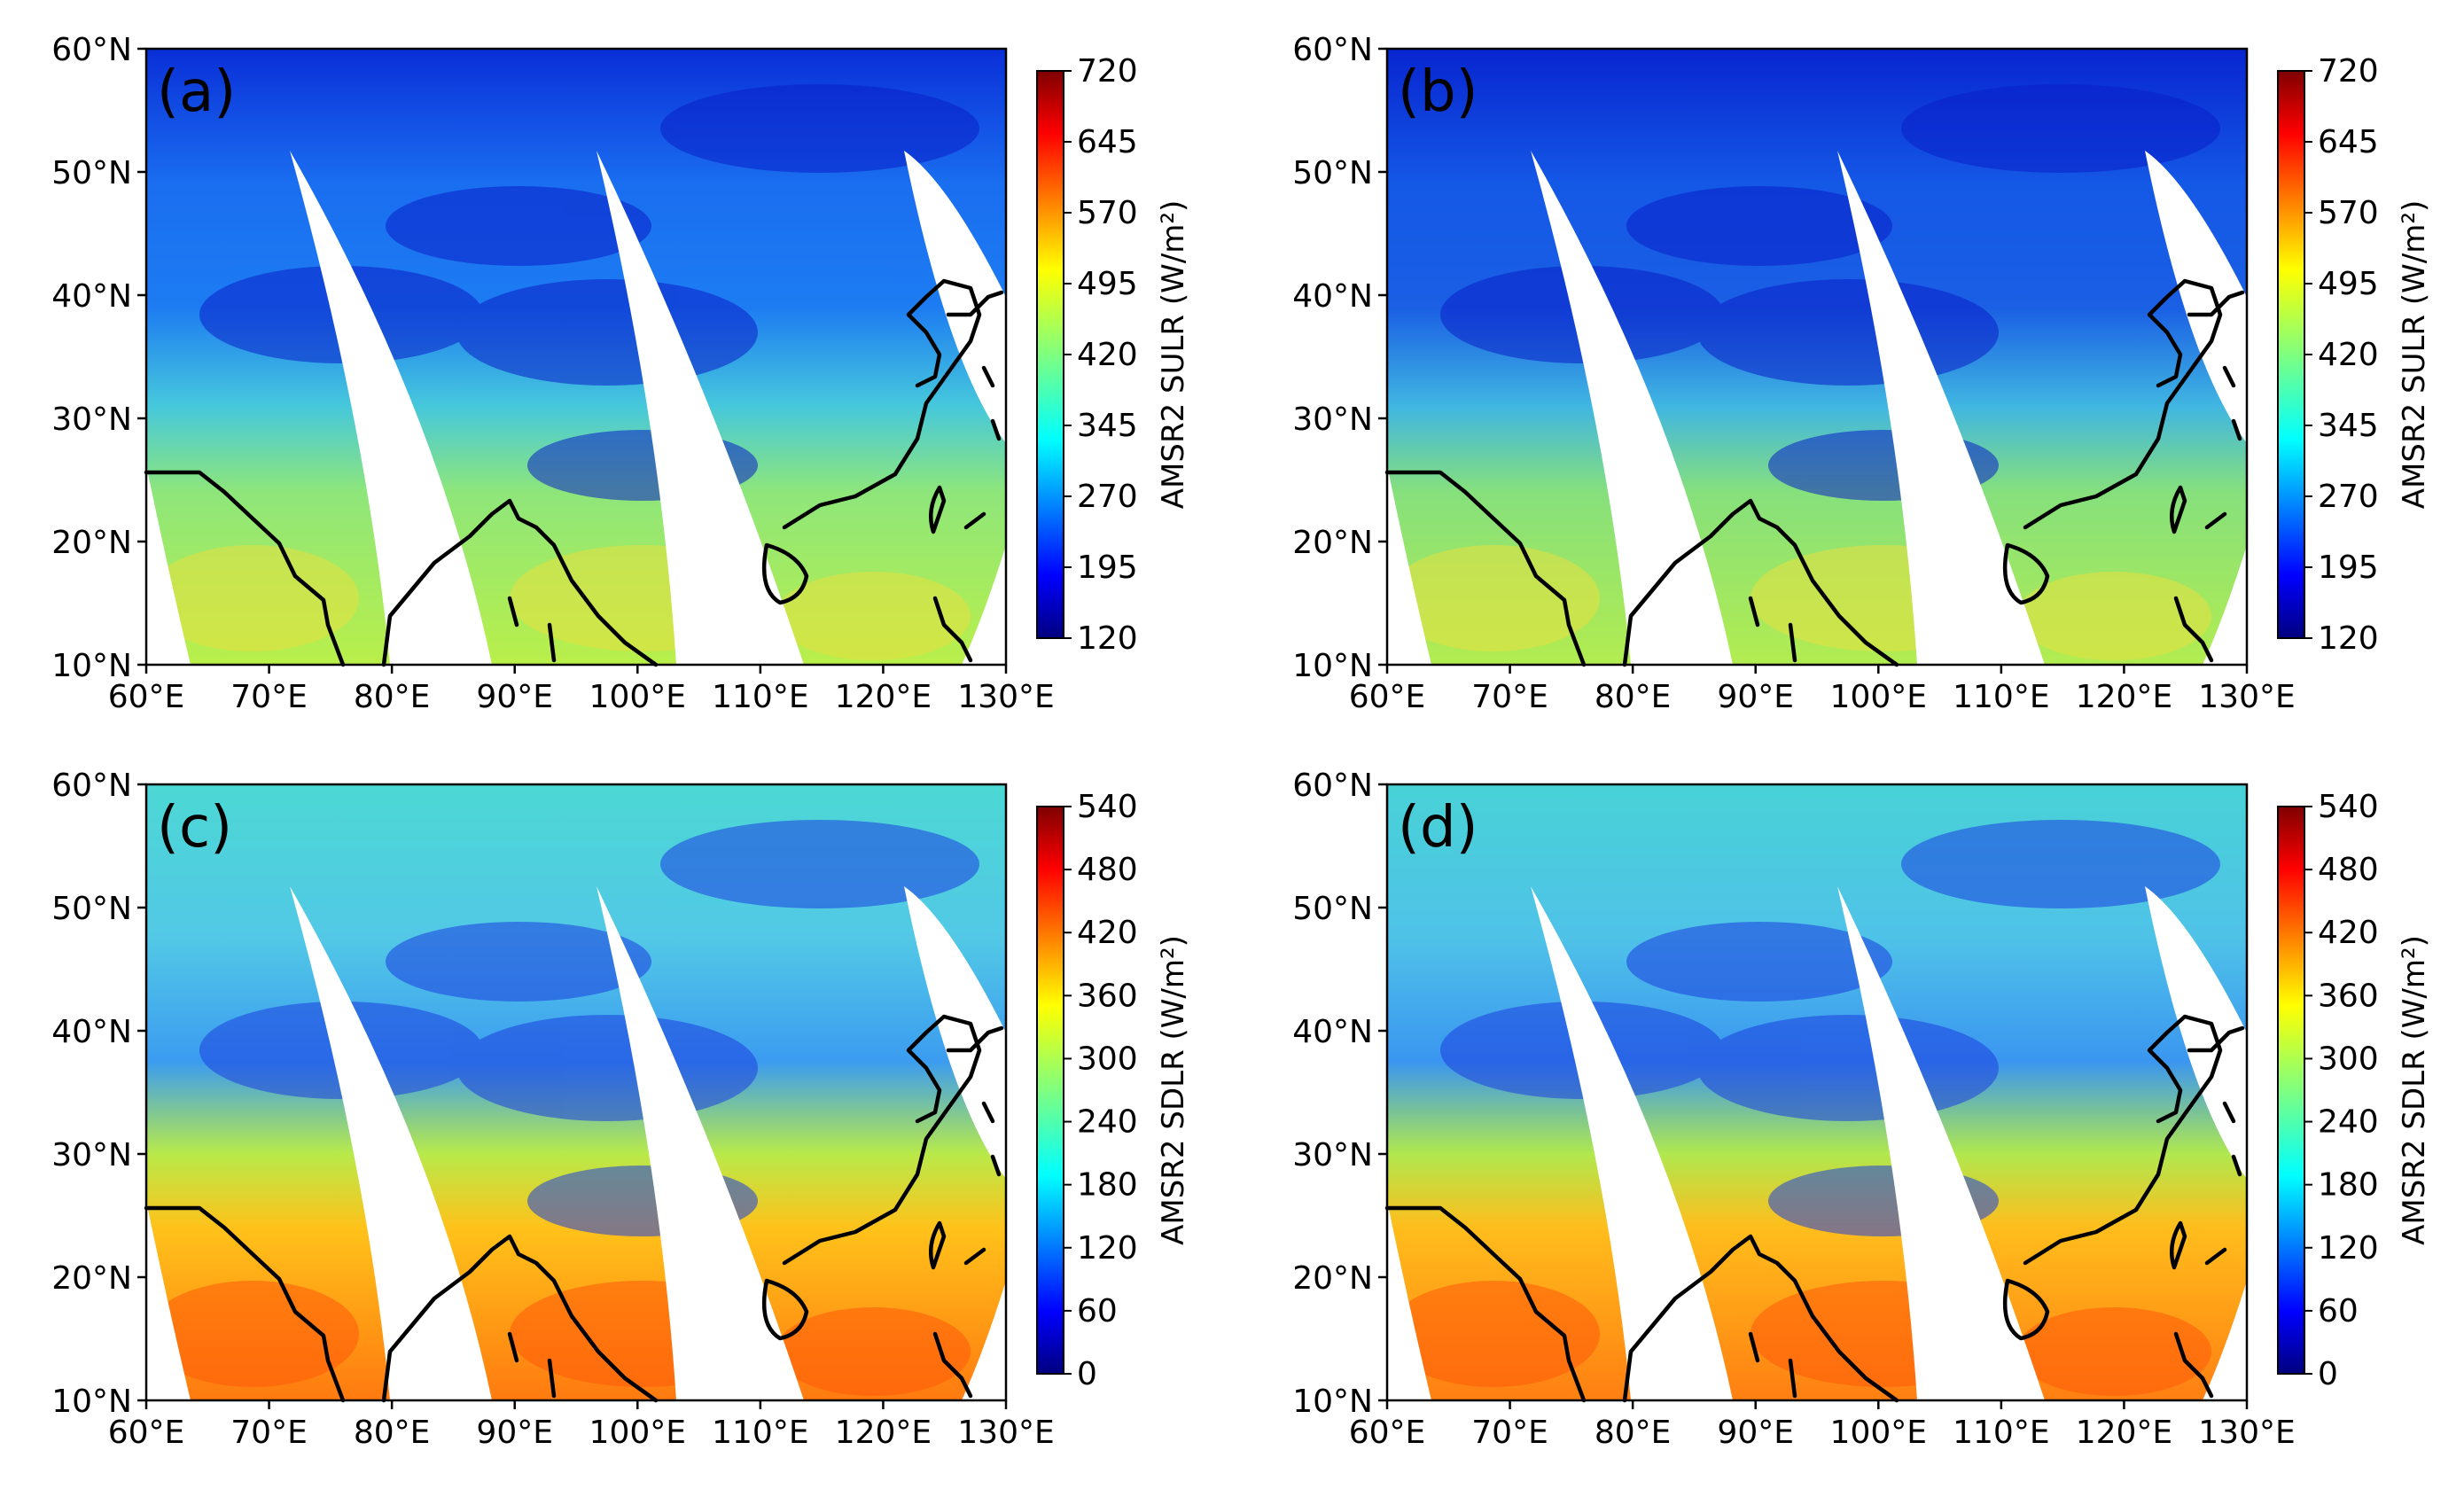 This screenshot has width=2464, height=1489. Describe the element at coordinates (2328, 1374) in the screenshot. I see `colorbar-tick-label: 0` at that location.